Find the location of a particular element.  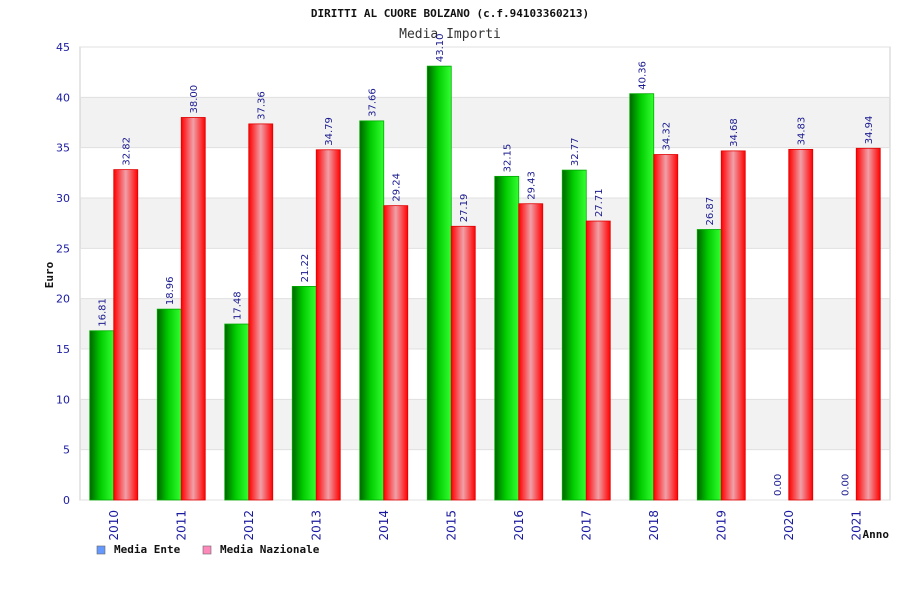

x-tick-label: 2015 is located at coordinates (451, 525).